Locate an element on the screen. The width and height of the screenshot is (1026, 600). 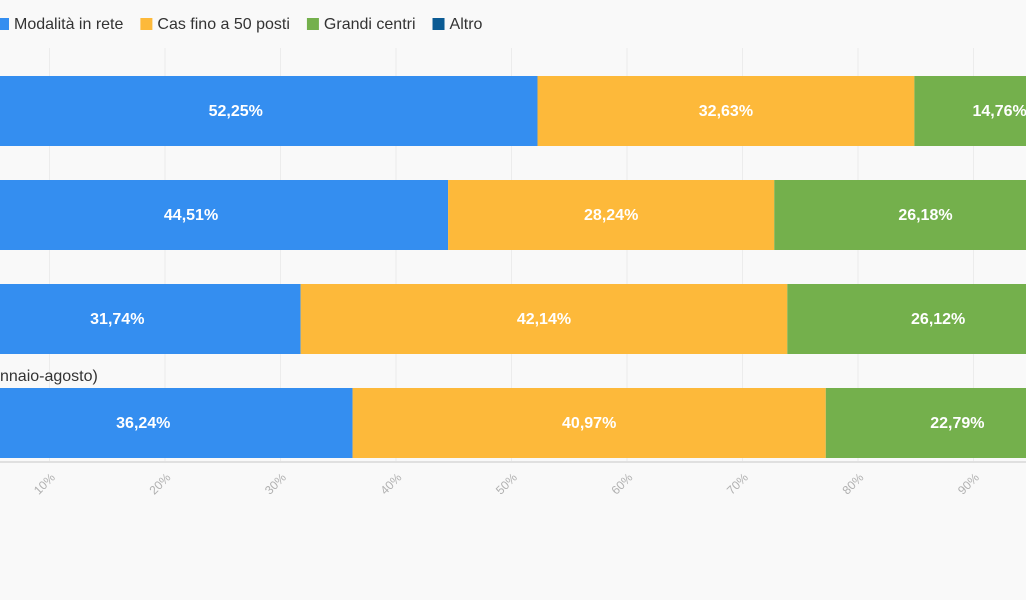
x-tick-label: 80% is located at coordinates (852, 483).